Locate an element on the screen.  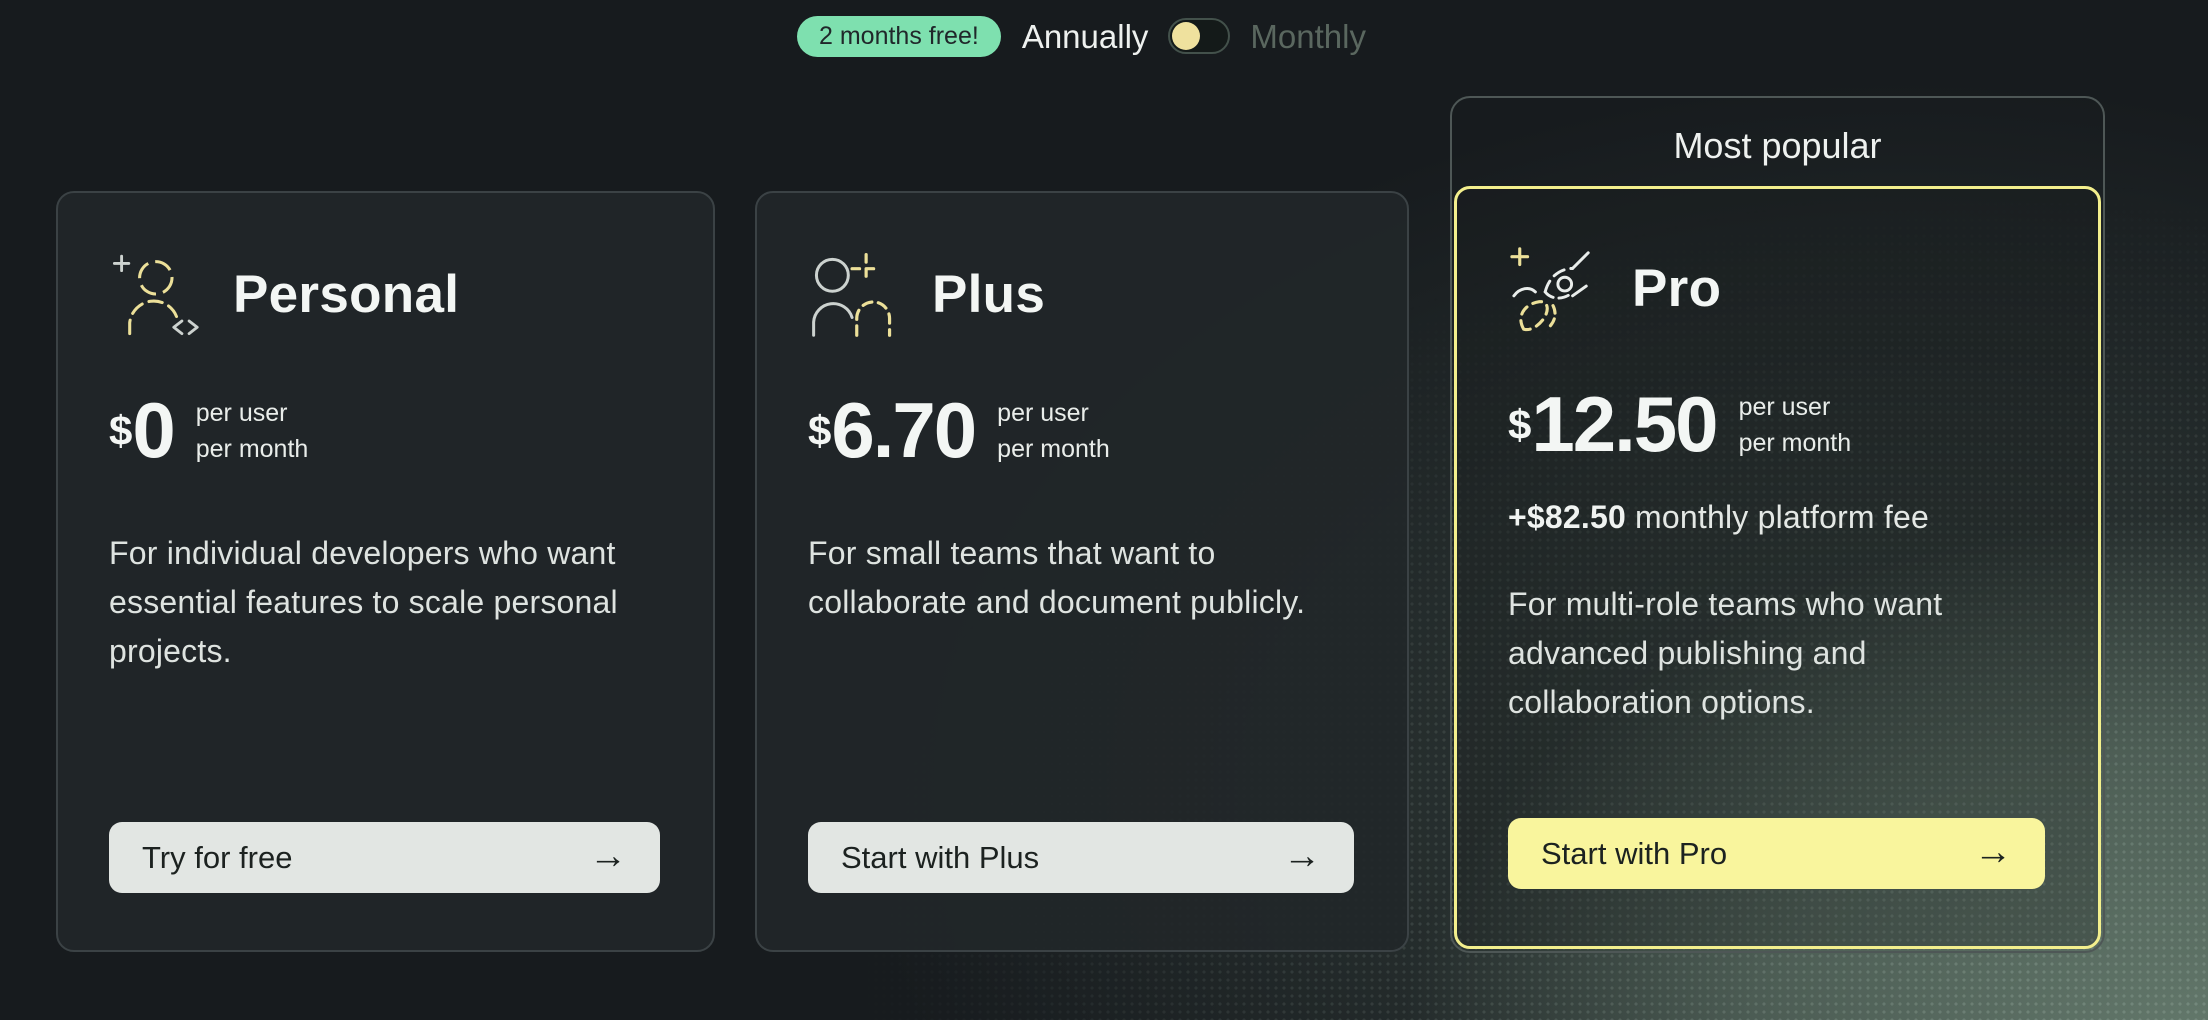
rocket-dashed-icon is located at coordinates (1550, 289).